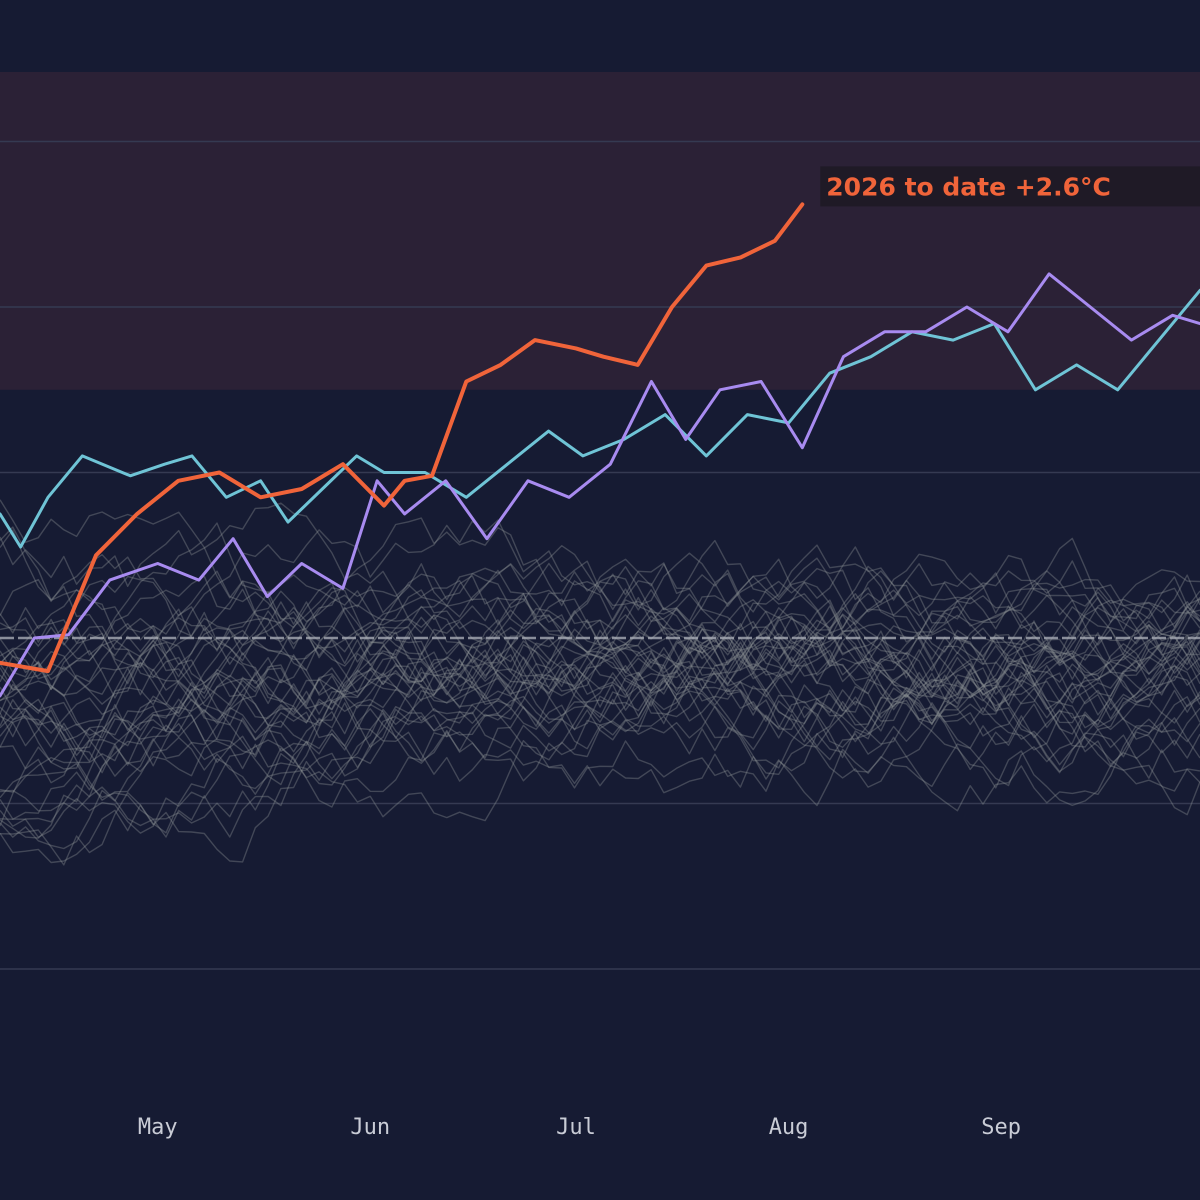 The image size is (1200, 1200). Describe the element at coordinates (158, 1127) in the screenshot. I see `x-tick-label: May` at that location.